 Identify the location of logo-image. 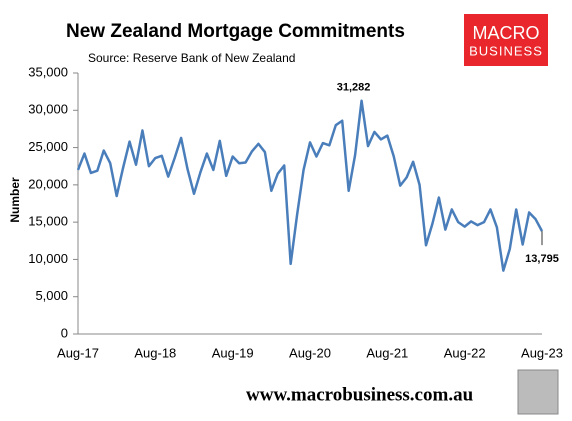
(538, 392).